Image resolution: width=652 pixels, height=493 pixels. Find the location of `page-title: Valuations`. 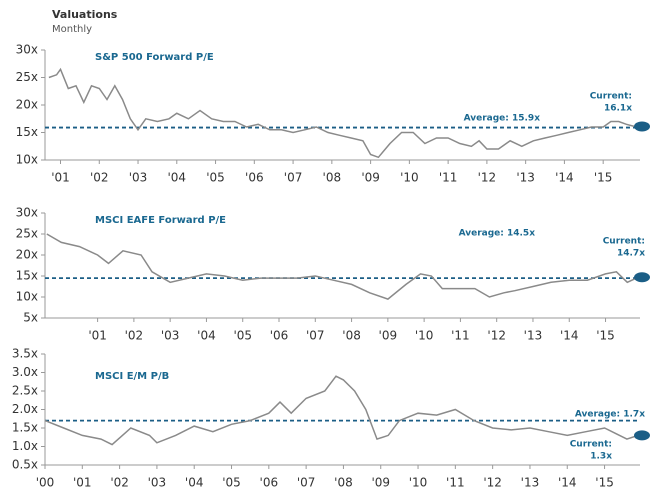

page-title: Valuations is located at coordinates (85, 14).